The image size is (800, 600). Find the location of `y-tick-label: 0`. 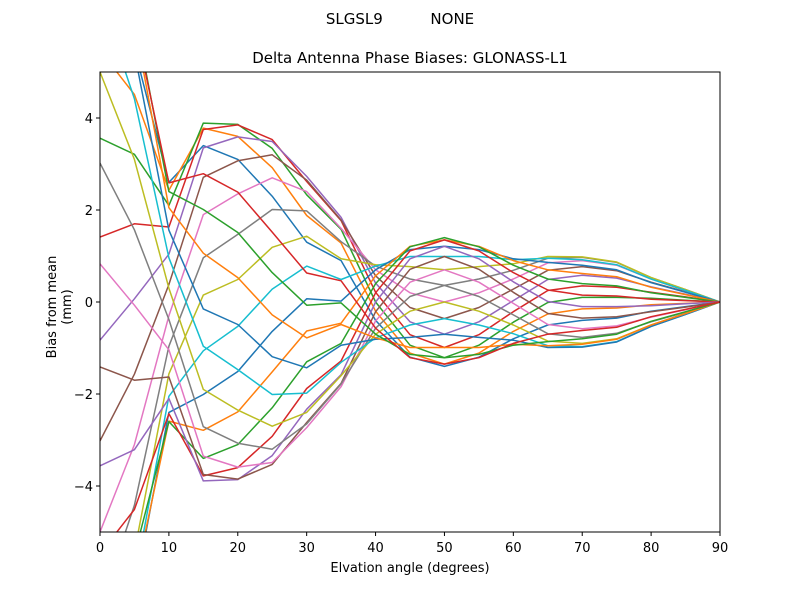

y-tick-label: 0 is located at coordinates (89, 303).